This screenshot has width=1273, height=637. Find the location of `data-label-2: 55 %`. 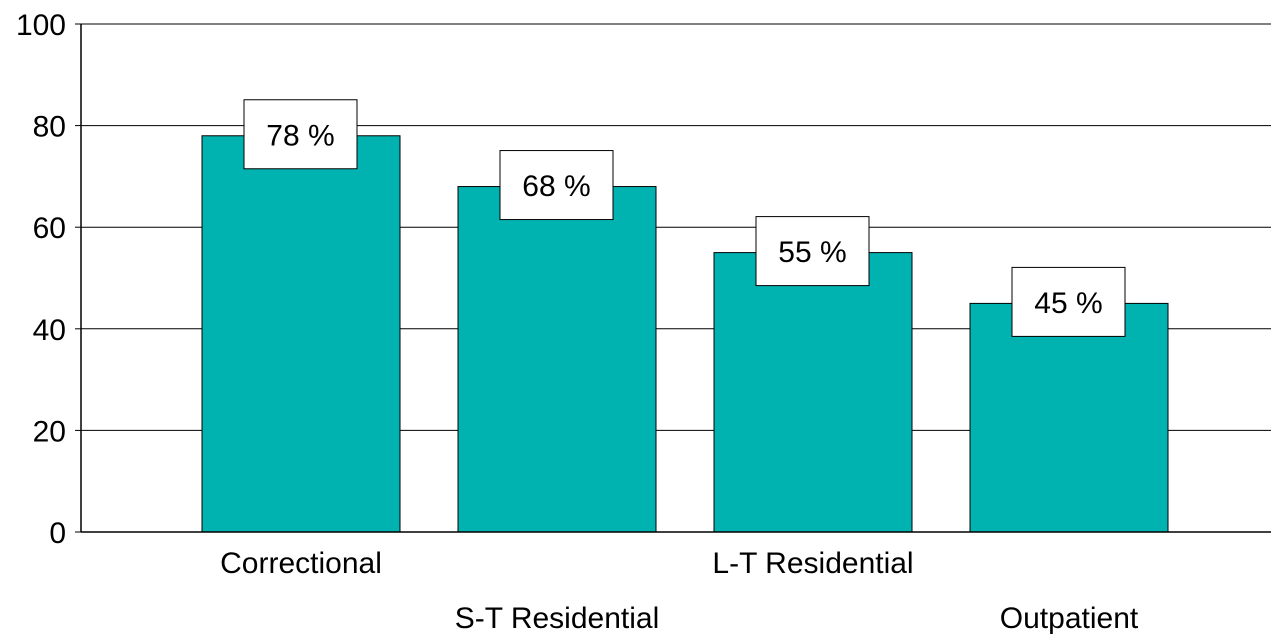

data-label-2: 55 % is located at coordinates (812, 252).